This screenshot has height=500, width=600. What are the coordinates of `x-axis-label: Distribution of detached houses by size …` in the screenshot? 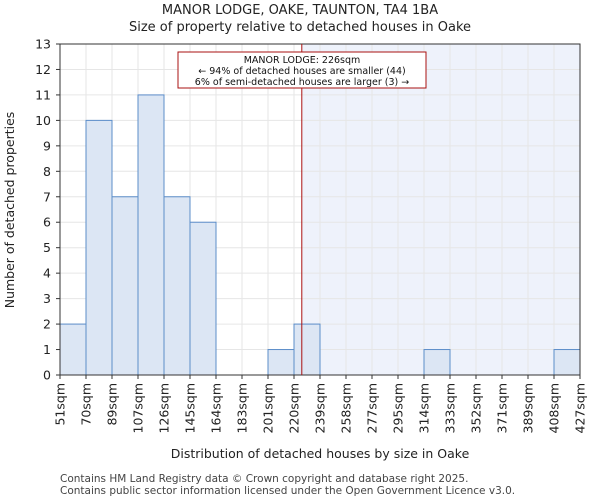 It's located at (320, 453).